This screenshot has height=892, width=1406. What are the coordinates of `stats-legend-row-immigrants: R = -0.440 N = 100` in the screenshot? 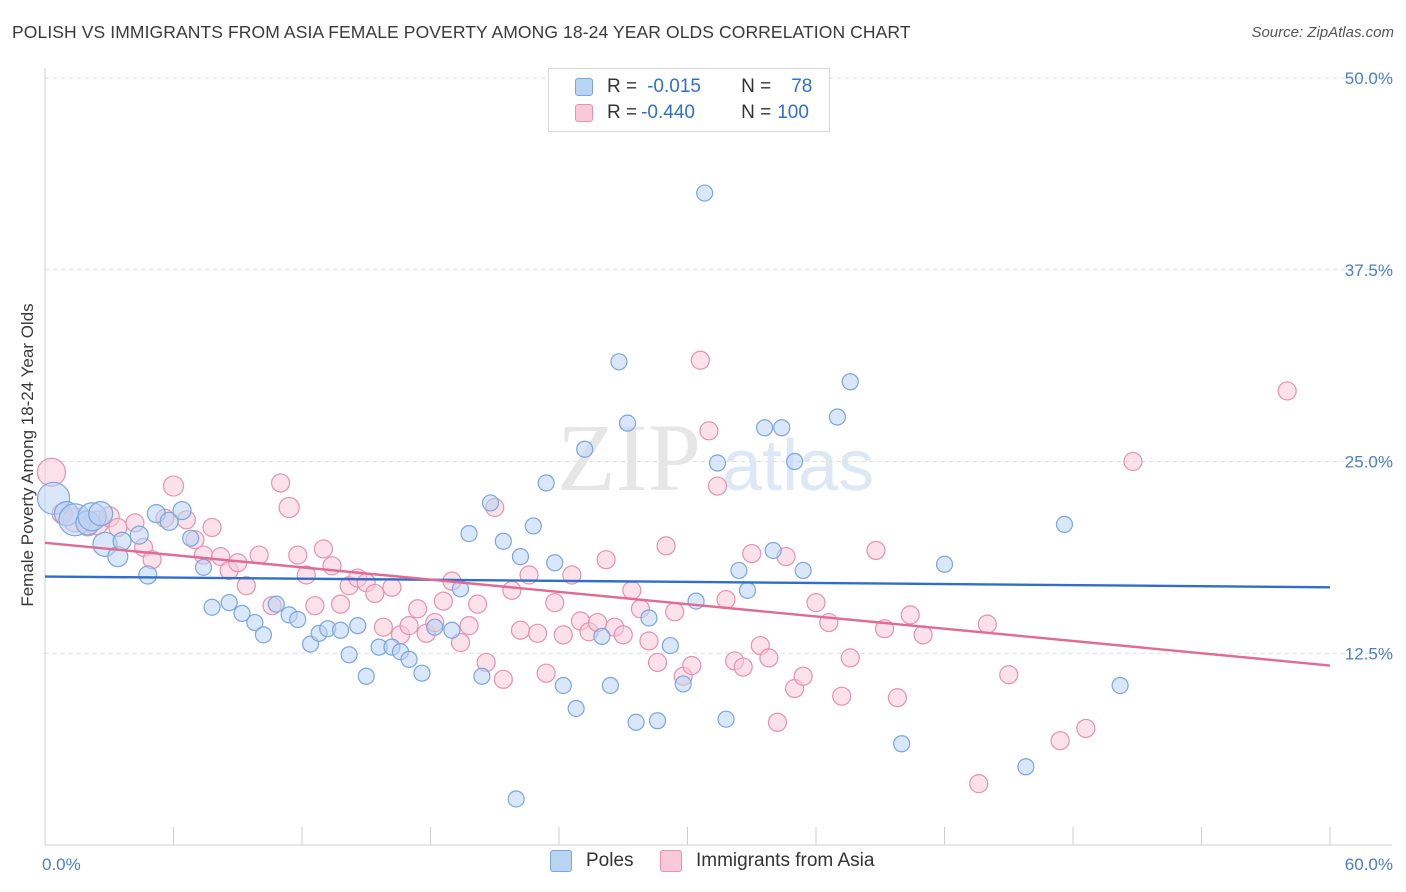 It's located at (692, 113).